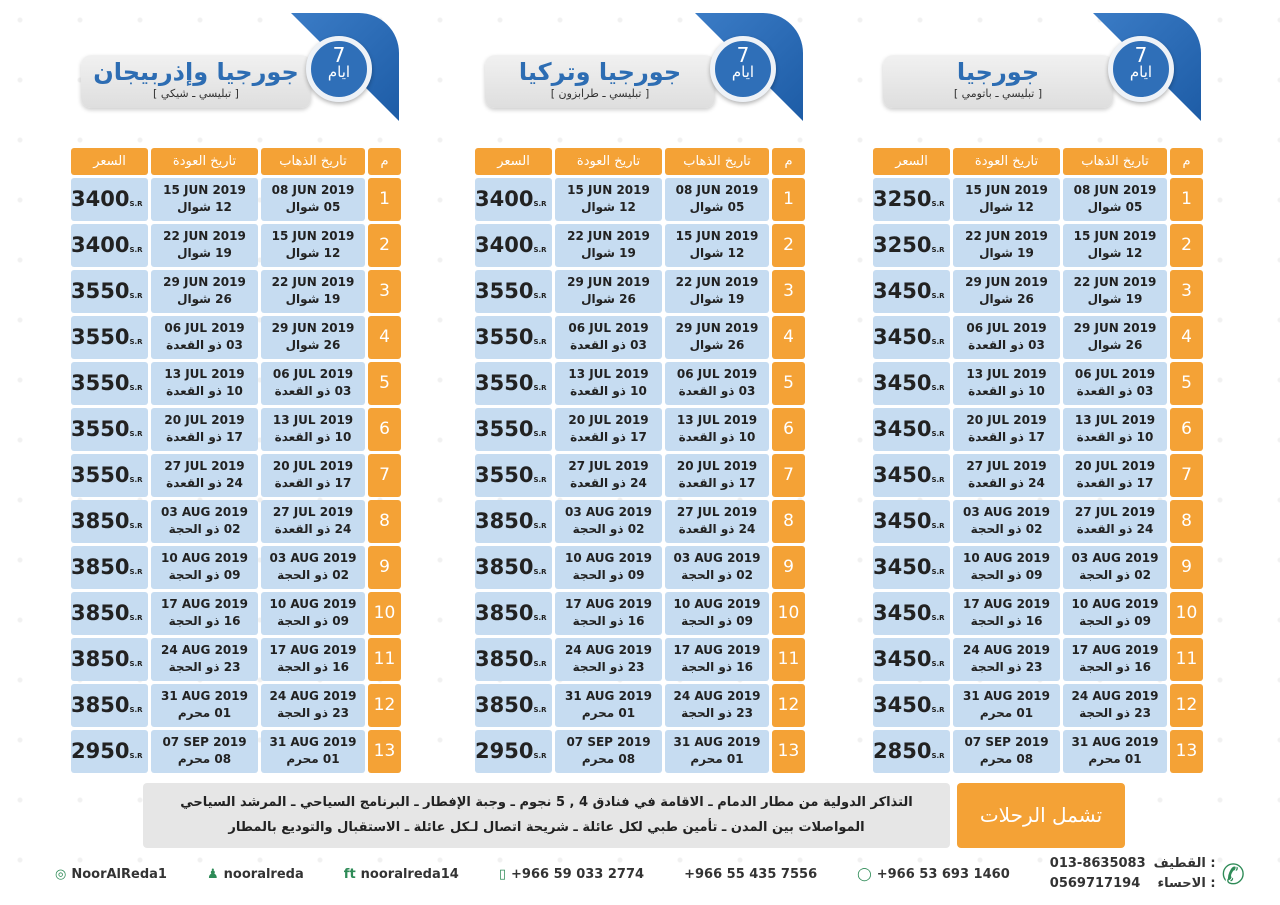 The image size is (1280, 905). Describe the element at coordinates (313, 575) in the screenshot. I see `departure-hijri: 02 ذو الحجة` at that location.